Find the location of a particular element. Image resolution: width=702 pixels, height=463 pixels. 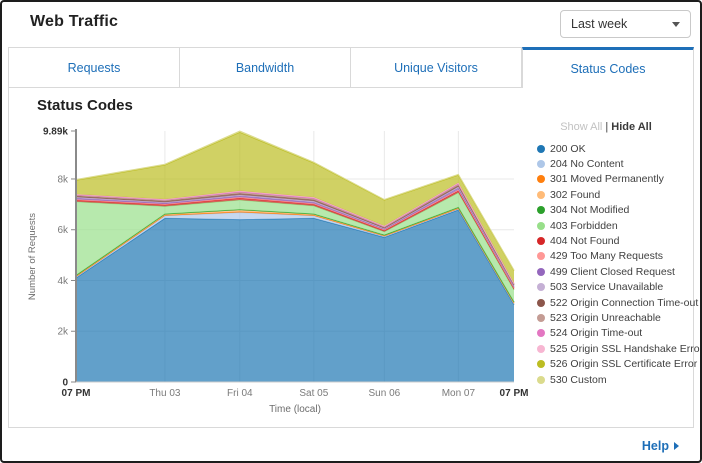

legend-item-525: 525 Origin SSL Handshake Error is located at coordinates (618, 348).